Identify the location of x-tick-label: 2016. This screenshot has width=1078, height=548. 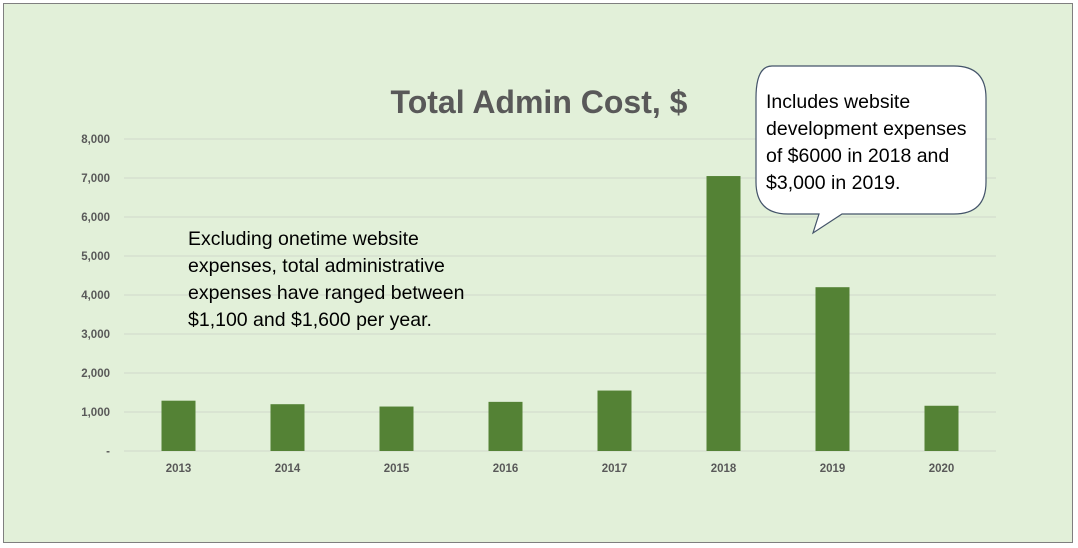
(506, 469).